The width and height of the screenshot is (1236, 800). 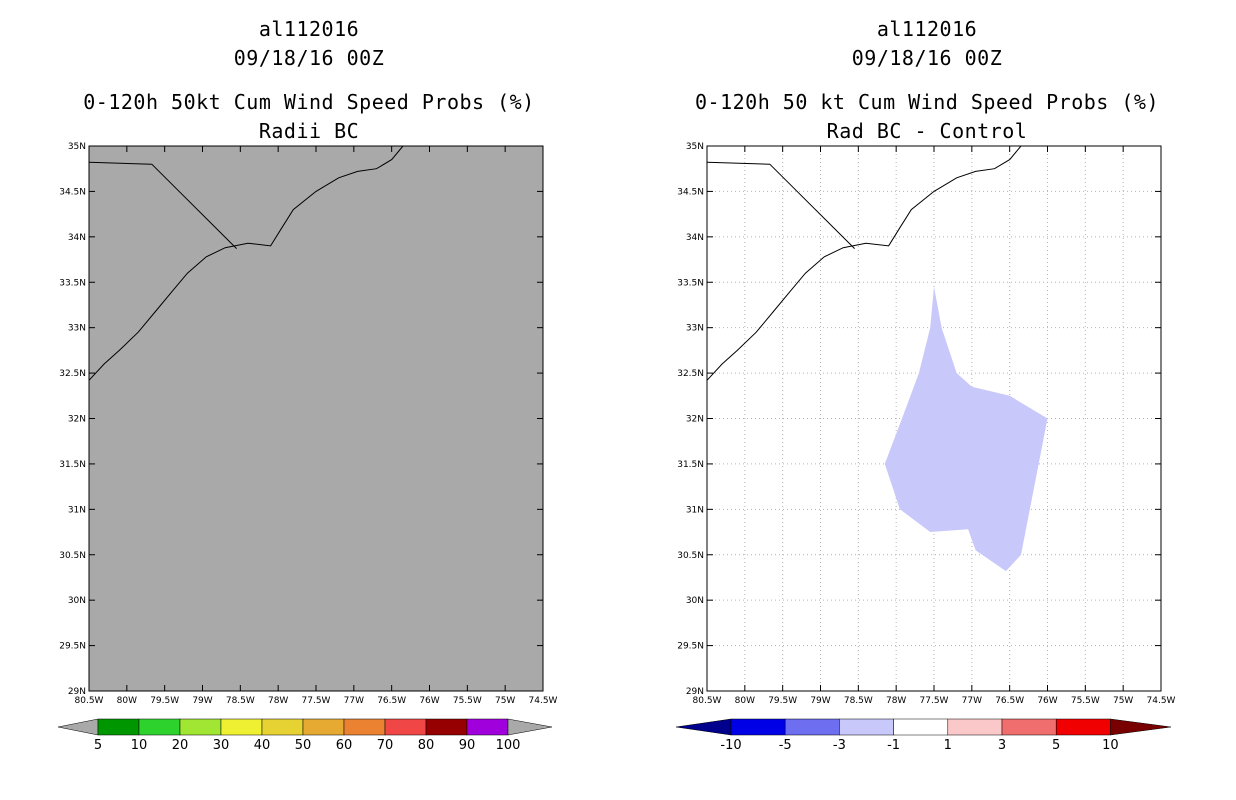 What do you see at coordinates (927, 131) in the screenshot?
I see `plot-subtitle: Rad BC - Control` at bounding box center [927, 131].